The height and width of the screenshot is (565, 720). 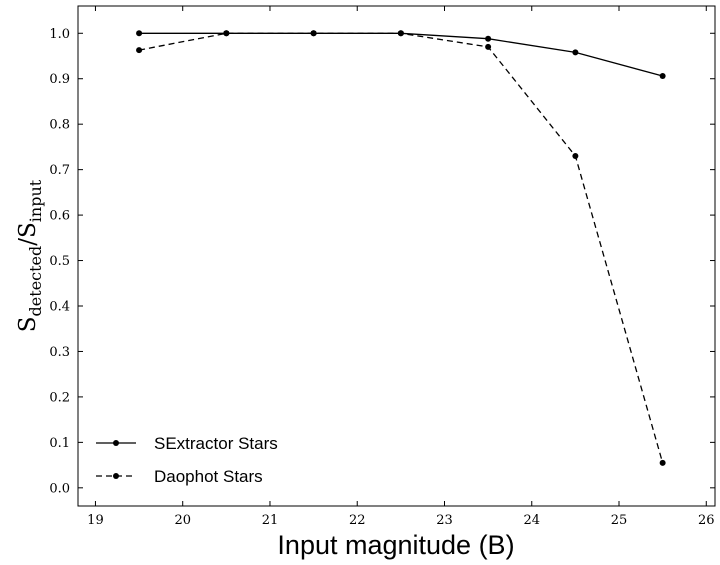 What do you see at coordinates (116, 476) in the screenshot?
I see `legend-marker-daophot` at bounding box center [116, 476].